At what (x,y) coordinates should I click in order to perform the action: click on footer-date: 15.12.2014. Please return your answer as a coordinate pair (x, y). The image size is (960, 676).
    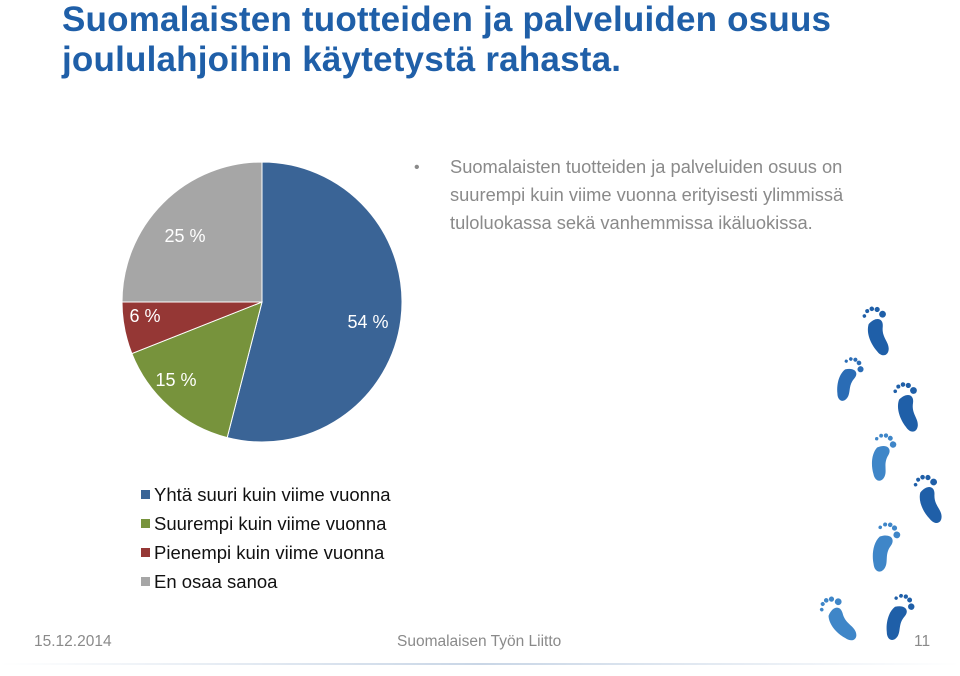
    Looking at the image, I should click on (73, 641).